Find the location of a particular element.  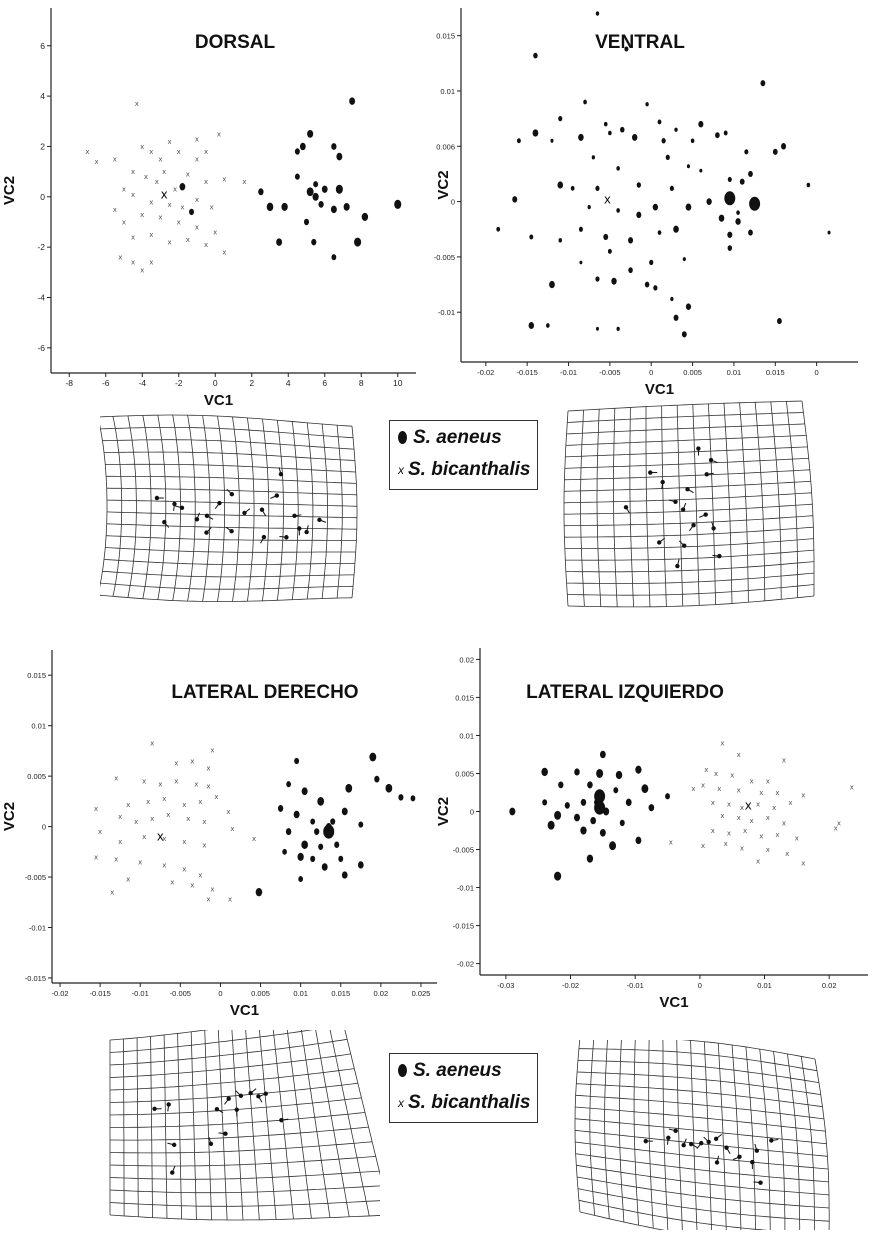

y-tick-label: 0.005 is located at coordinates (464, 773).